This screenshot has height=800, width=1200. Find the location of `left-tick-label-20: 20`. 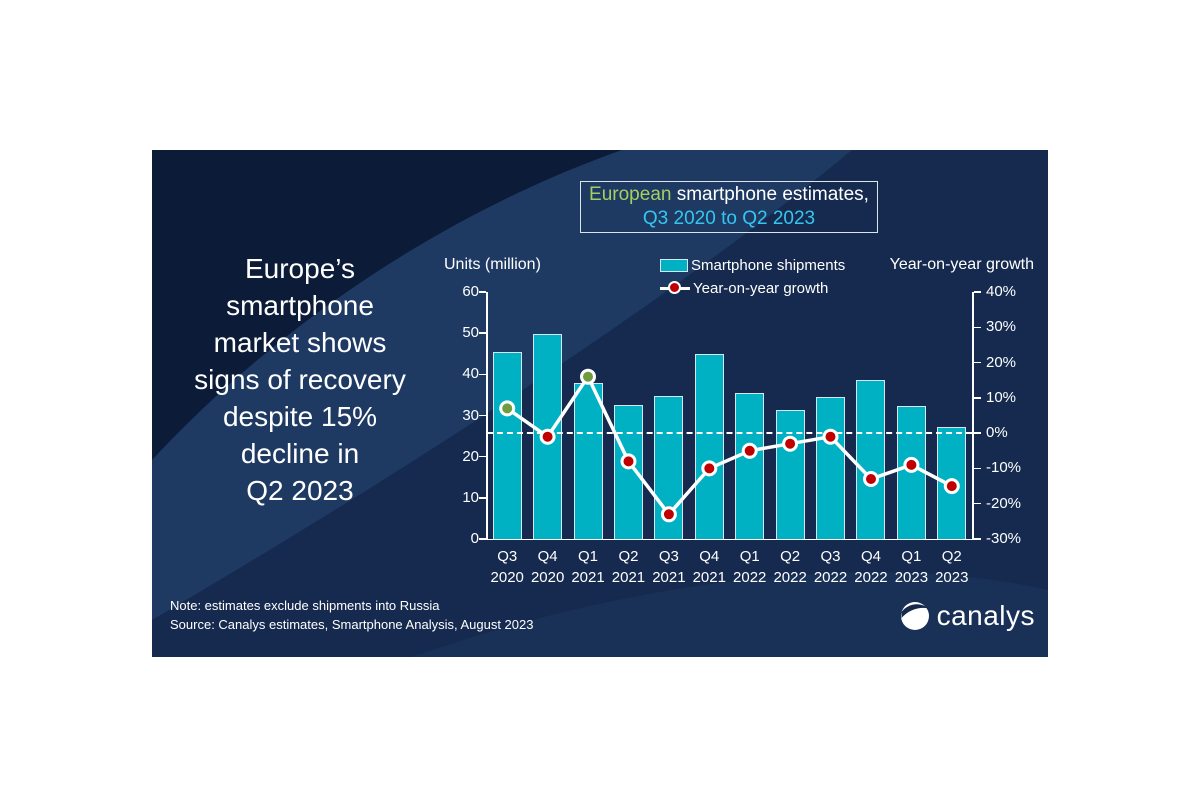

left-tick-label-20: 20 is located at coordinates (470, 456).